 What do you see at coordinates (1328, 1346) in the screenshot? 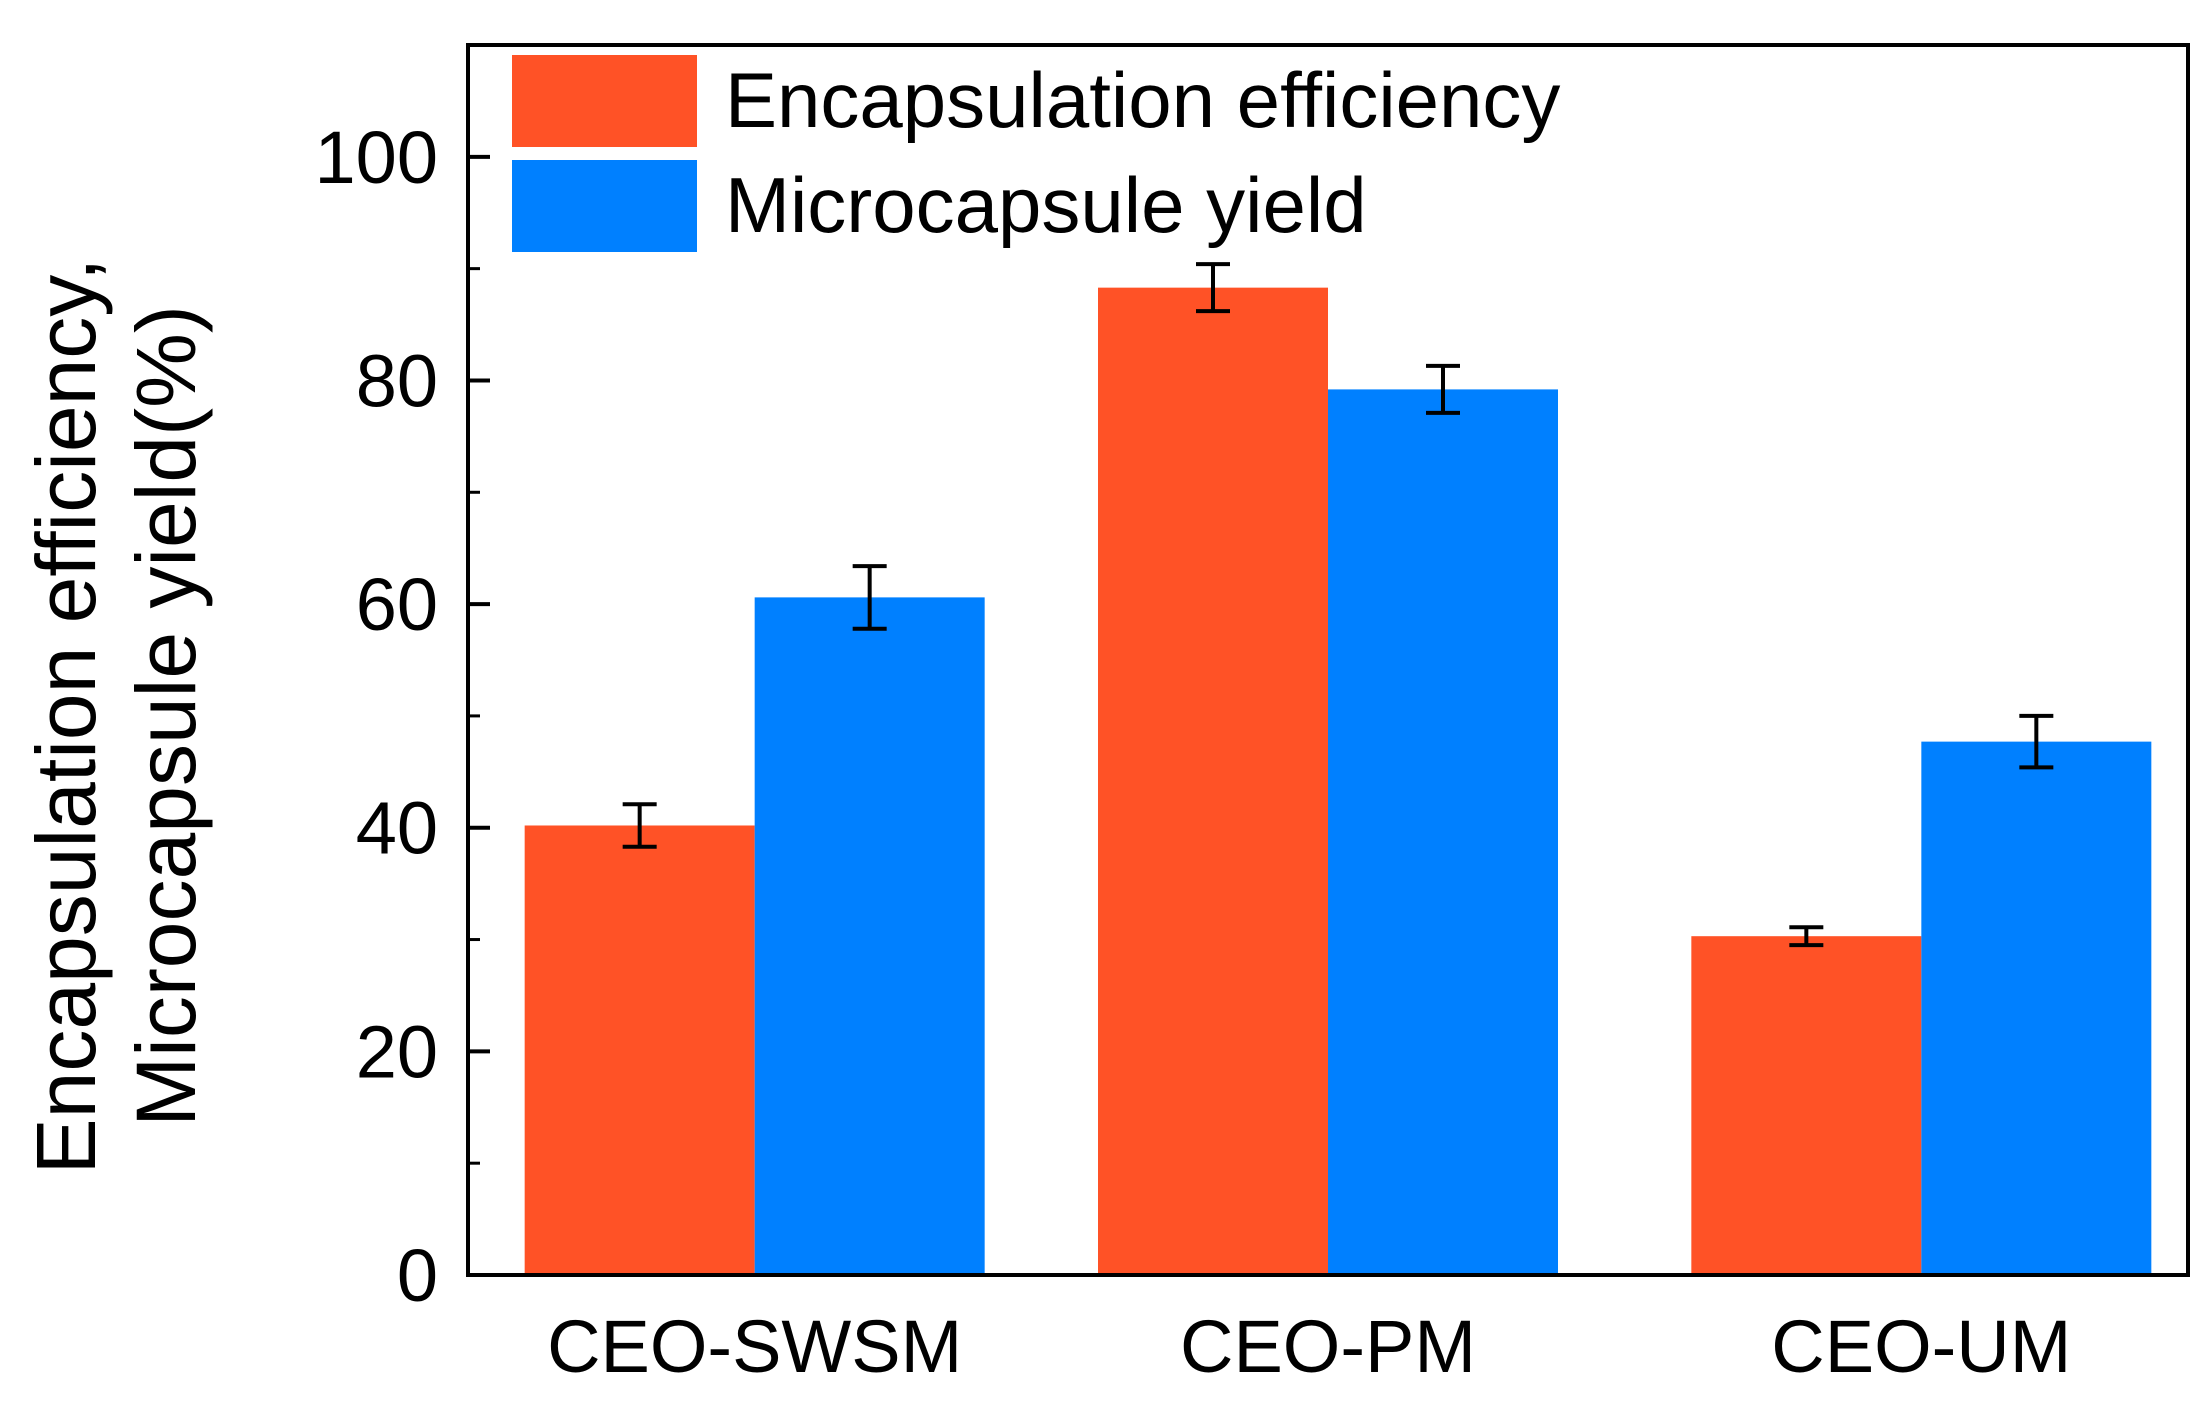
I see `x-tick-label-ceo-pm: CEO-PM` at bounding box center [1328, 1346].